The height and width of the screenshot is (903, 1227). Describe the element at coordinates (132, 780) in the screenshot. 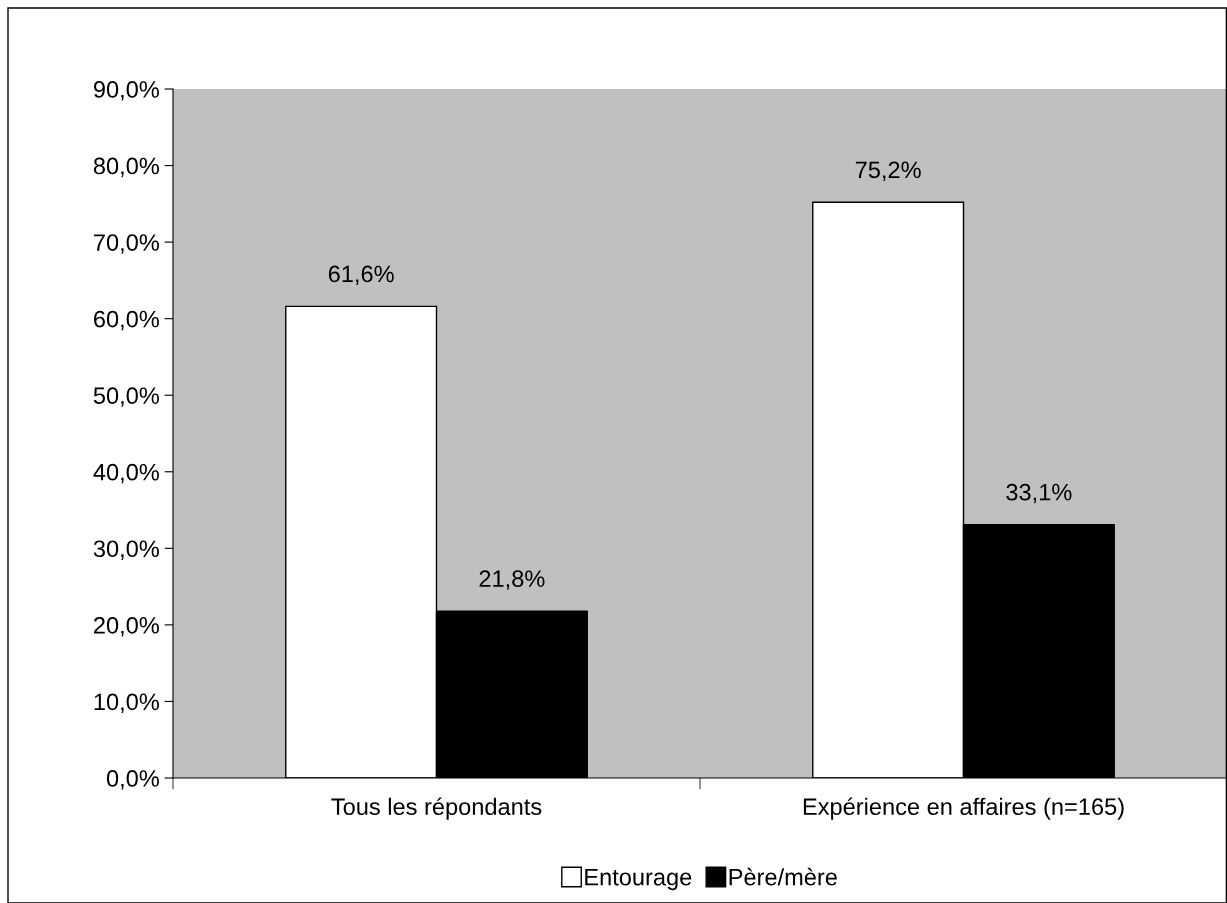

I see `y-tick-label: 0,0%` at that location.